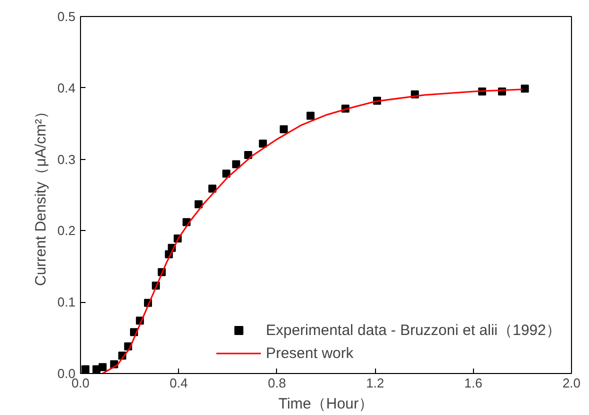 This screenshot has height=415, width=589. What do you see at coordinates (66, 16) in the screenshot?
I see `y-tick-label: 0.5` at bounding box center [66, 16].